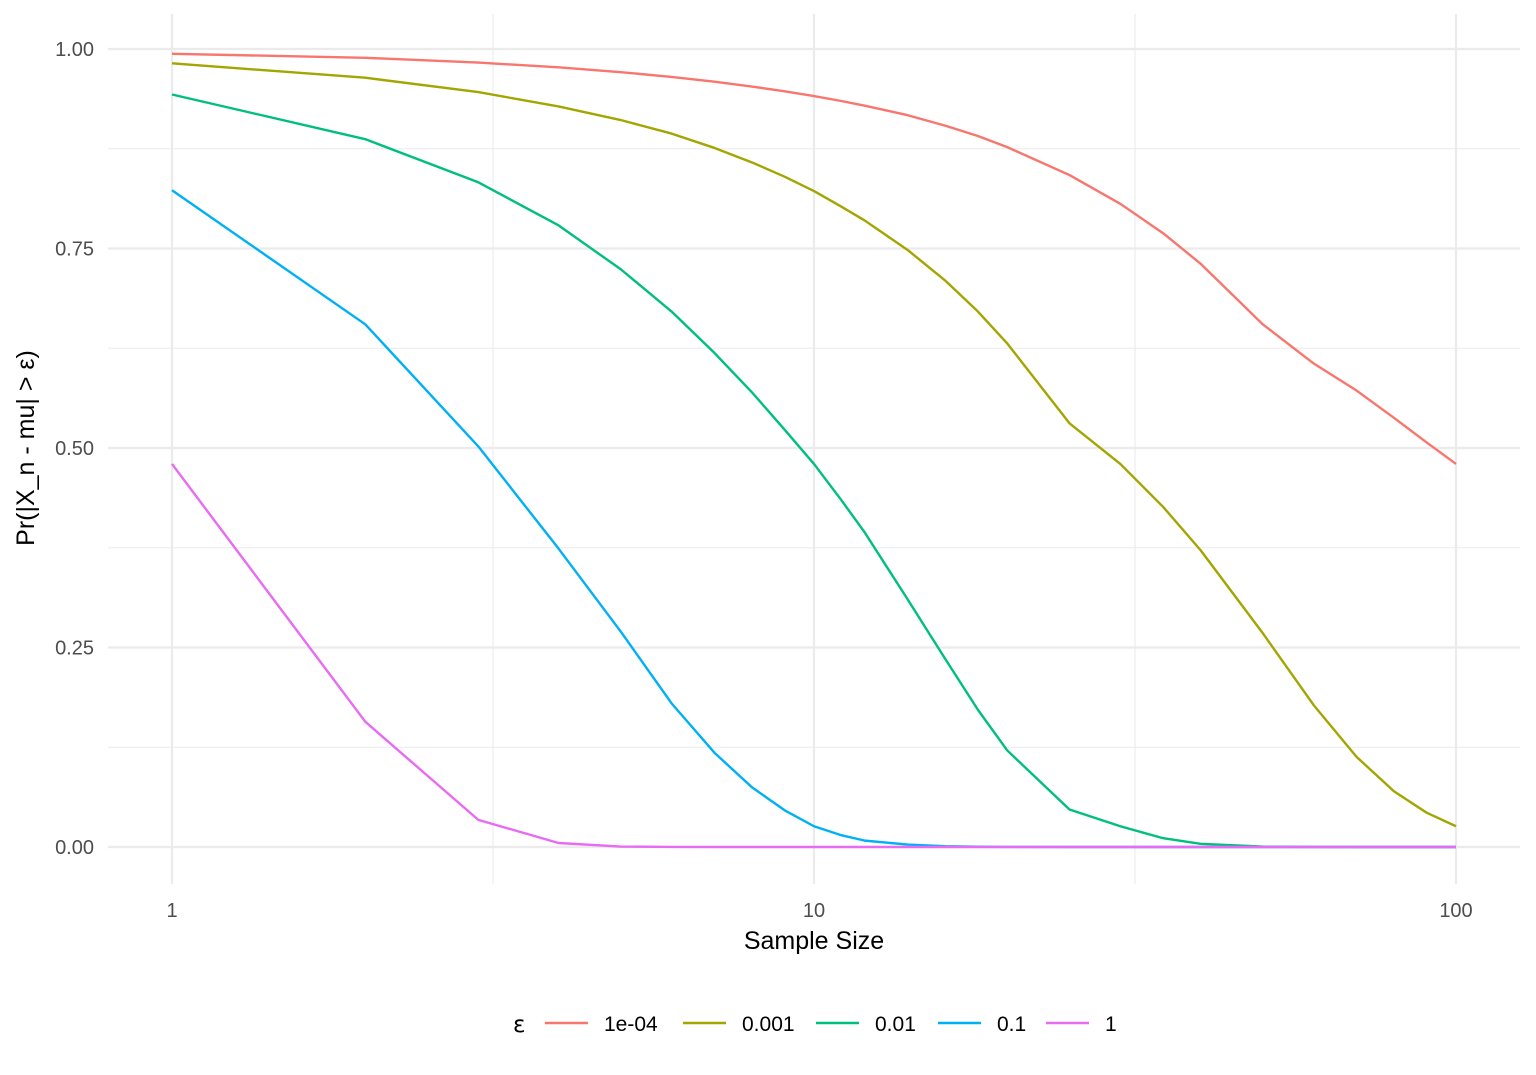 The height and width of the screenshot is (1075, 1536). I want to click on y-tick-label: 0.25, so click(74, 649).